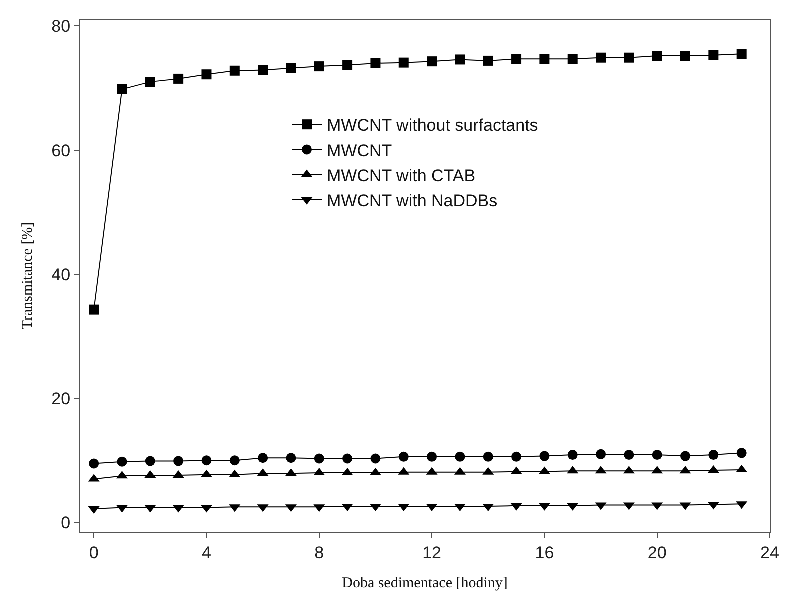 The height and width of the screenshot is (607, 791). Describe the element at coordinates (207, 552) in the screenshot. I see `x-tick-label: 4` at that location.